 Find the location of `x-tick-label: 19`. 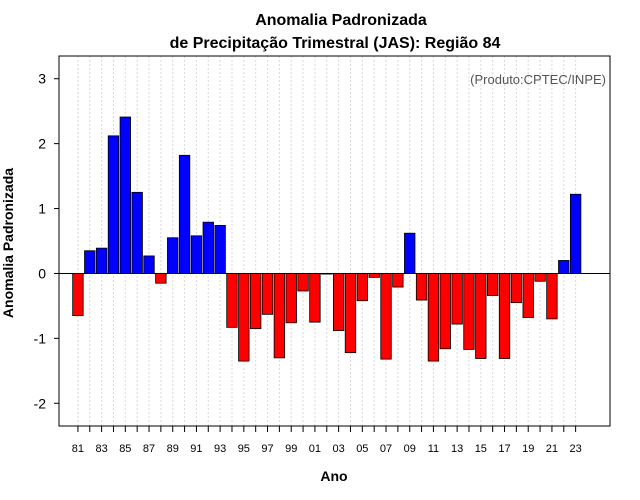

x-tick-label: 19 is located at coordinates (528, 449).